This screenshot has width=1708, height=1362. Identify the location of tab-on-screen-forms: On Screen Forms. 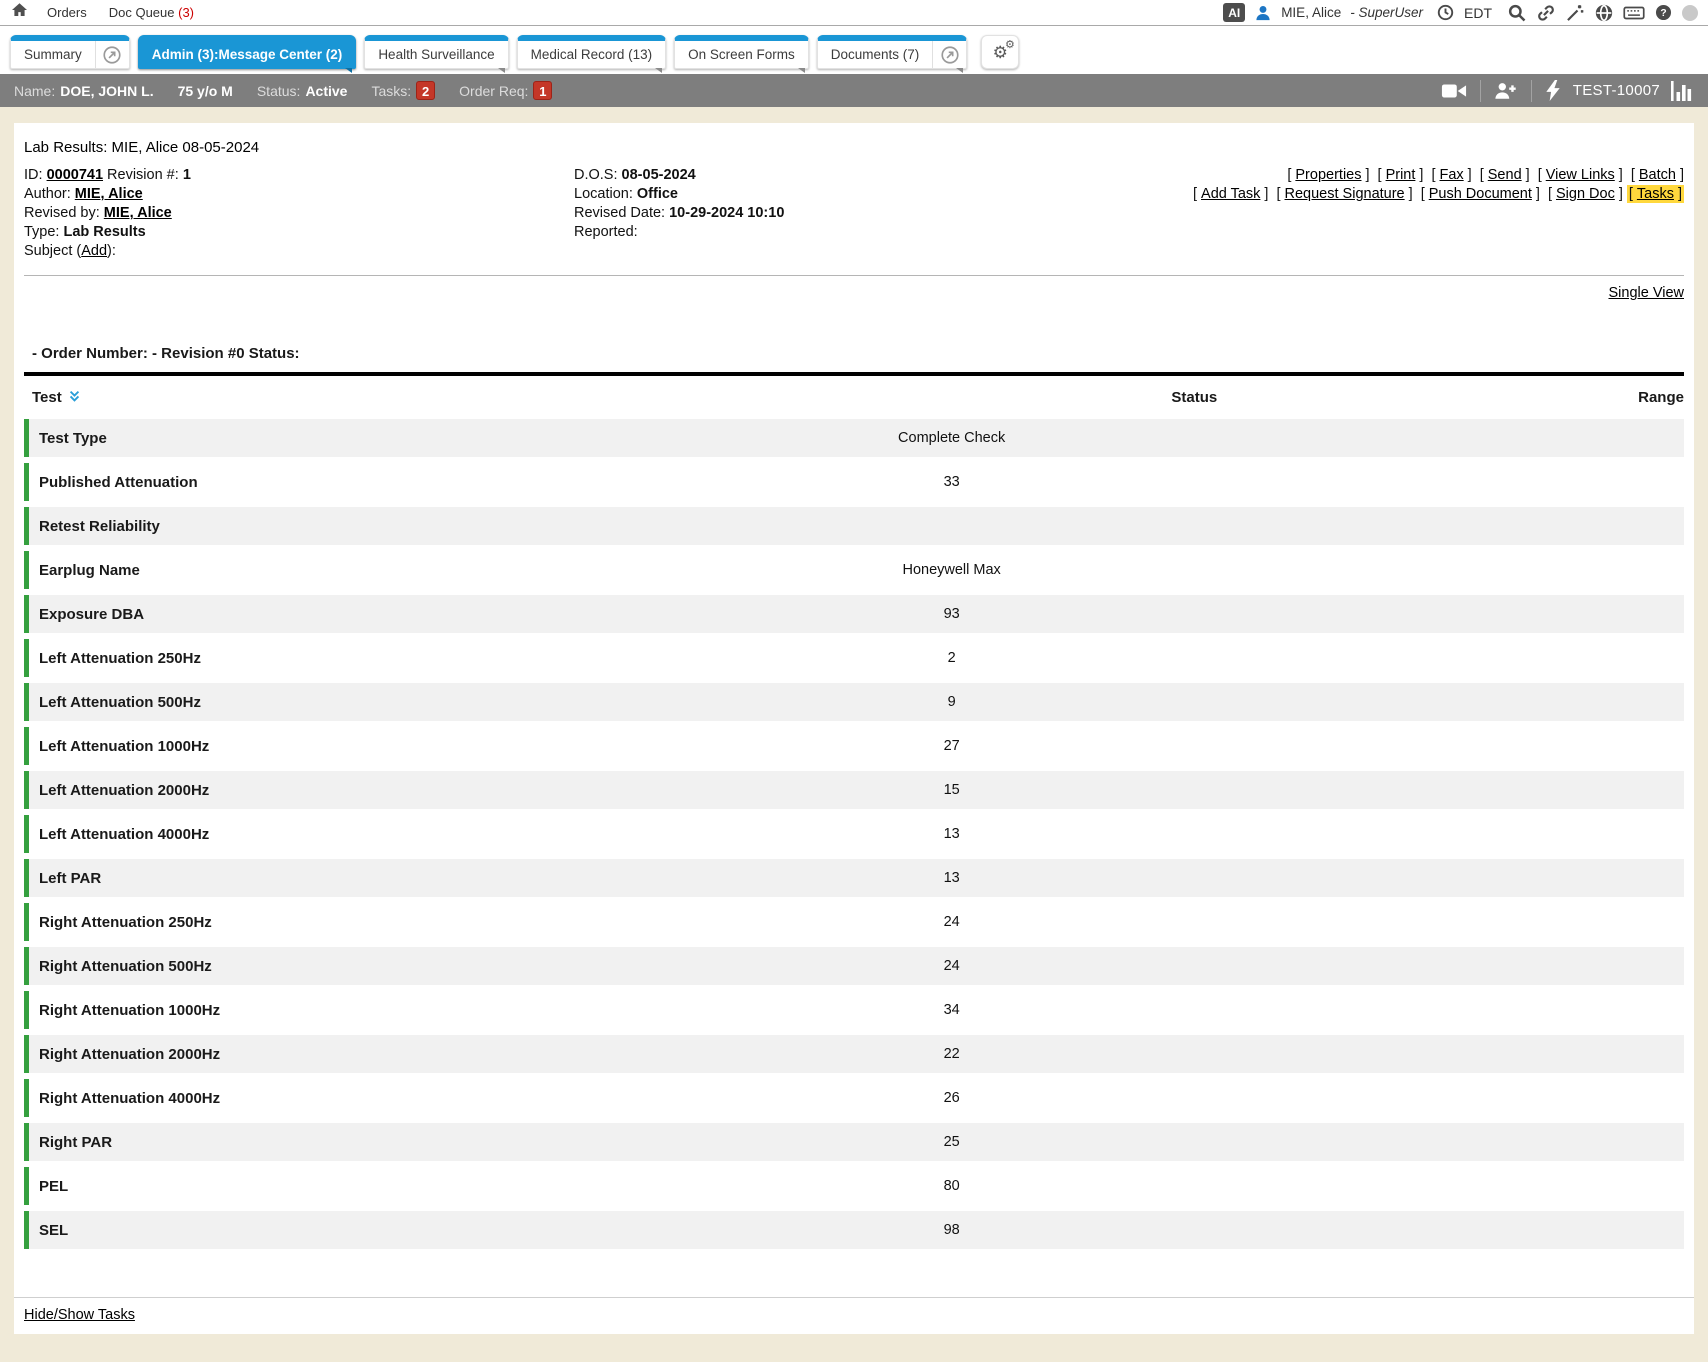
(741, 54).